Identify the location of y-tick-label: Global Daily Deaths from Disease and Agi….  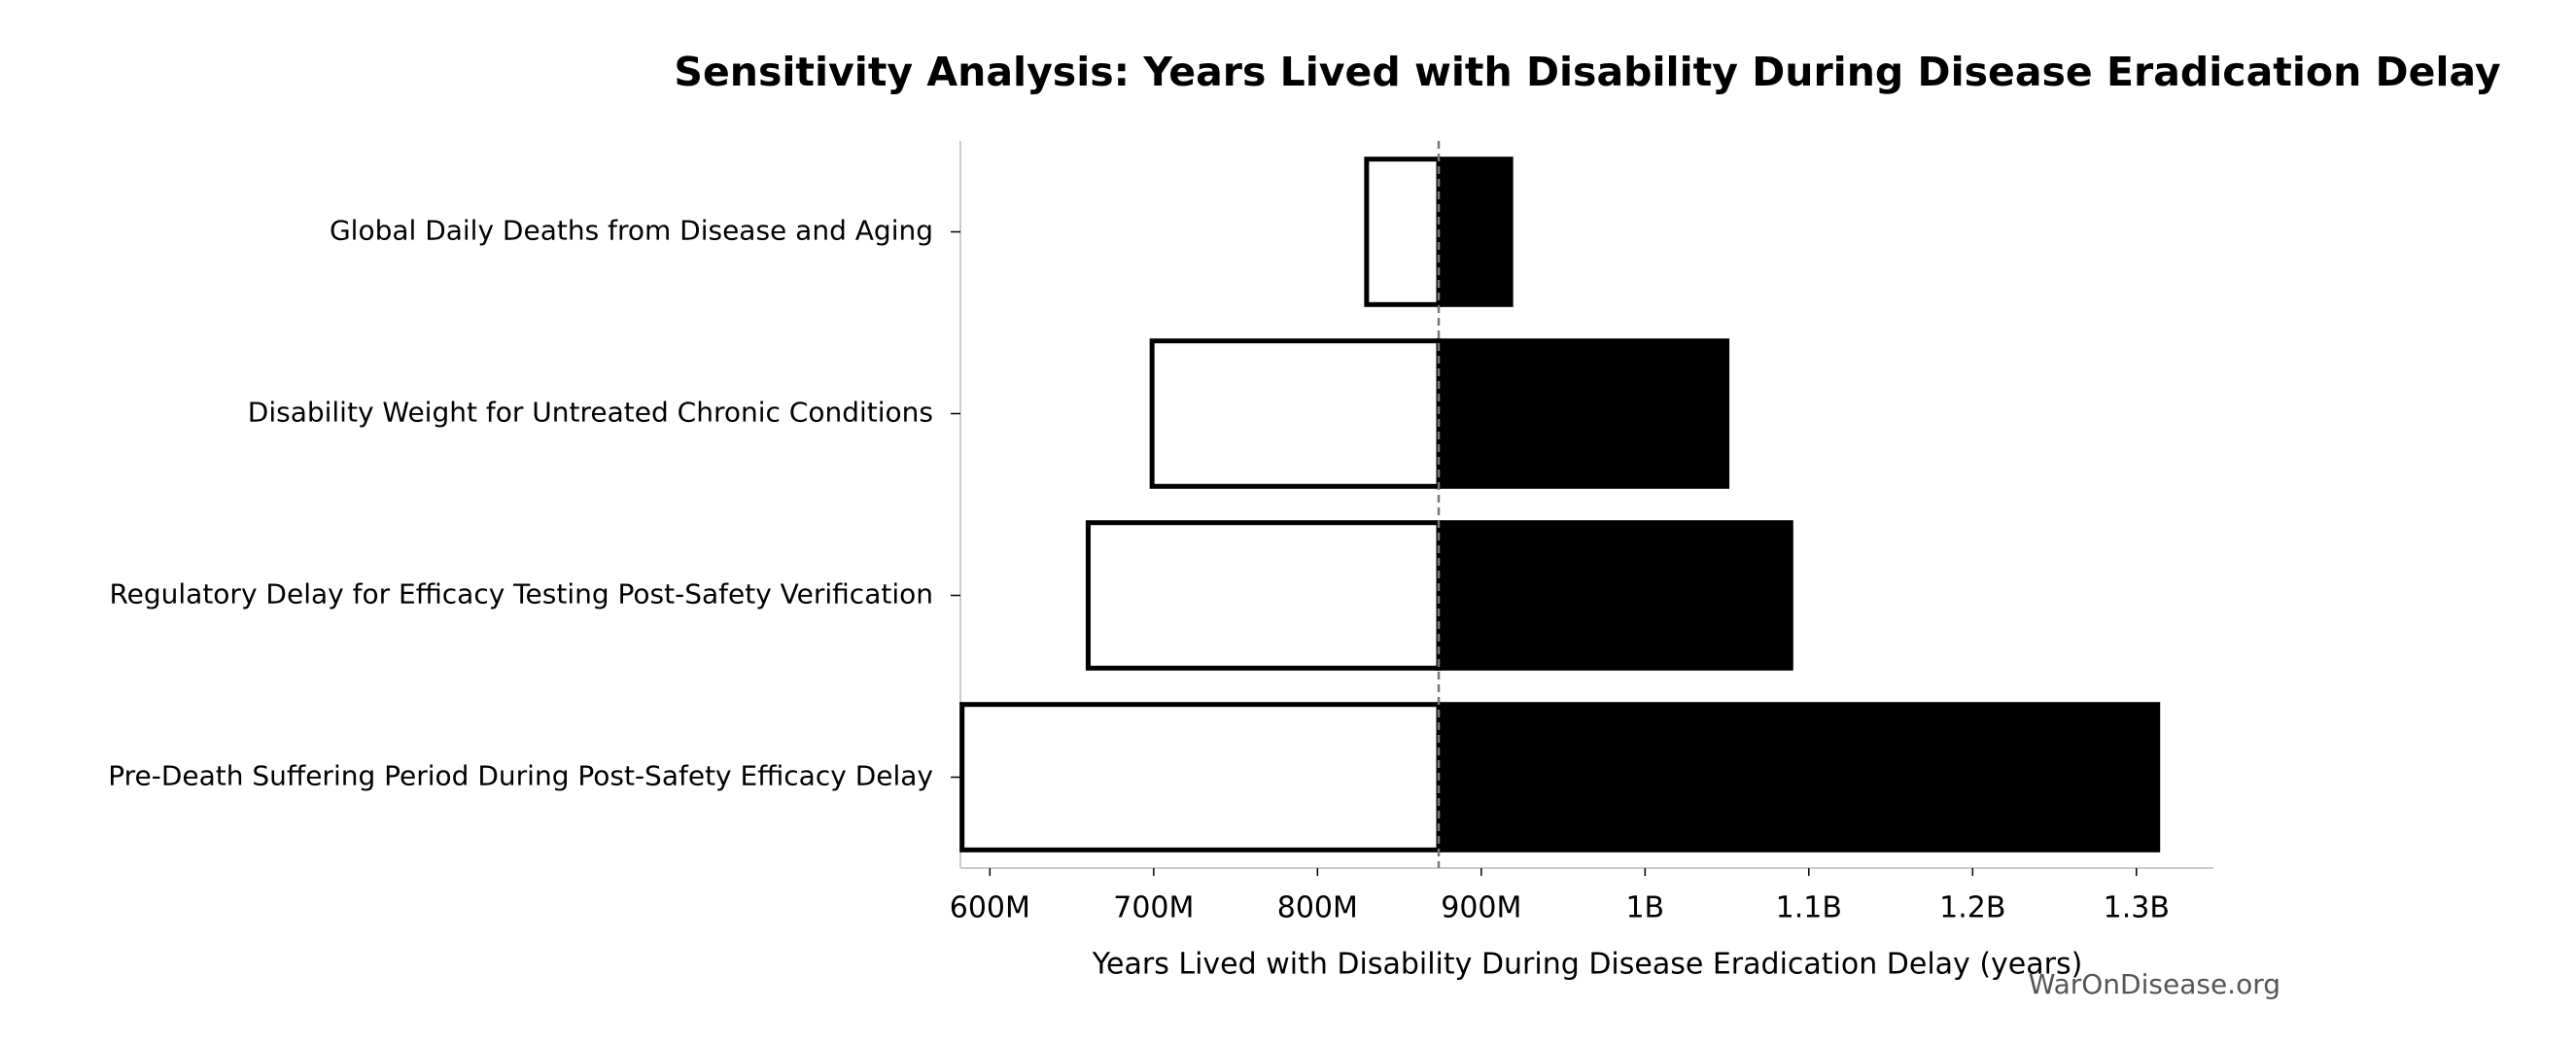
(631, 231).